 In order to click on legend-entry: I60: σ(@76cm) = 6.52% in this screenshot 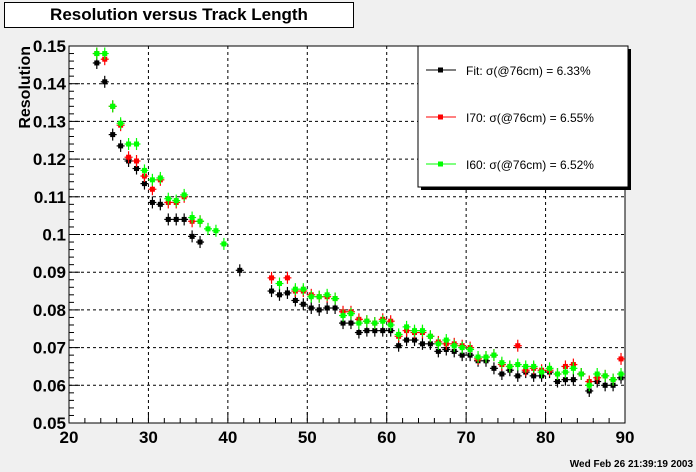, I will do `click(510, 165)`.